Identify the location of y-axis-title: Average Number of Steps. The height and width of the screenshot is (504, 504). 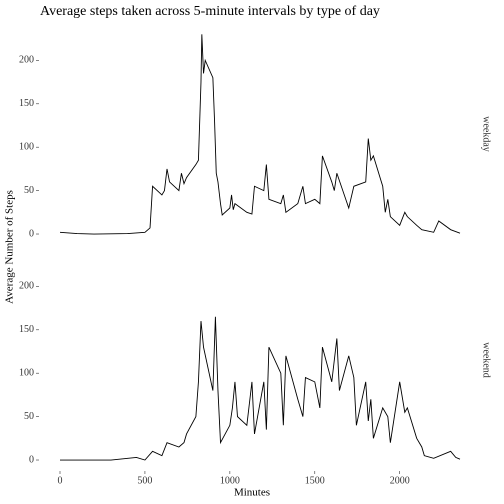
(10, 247).